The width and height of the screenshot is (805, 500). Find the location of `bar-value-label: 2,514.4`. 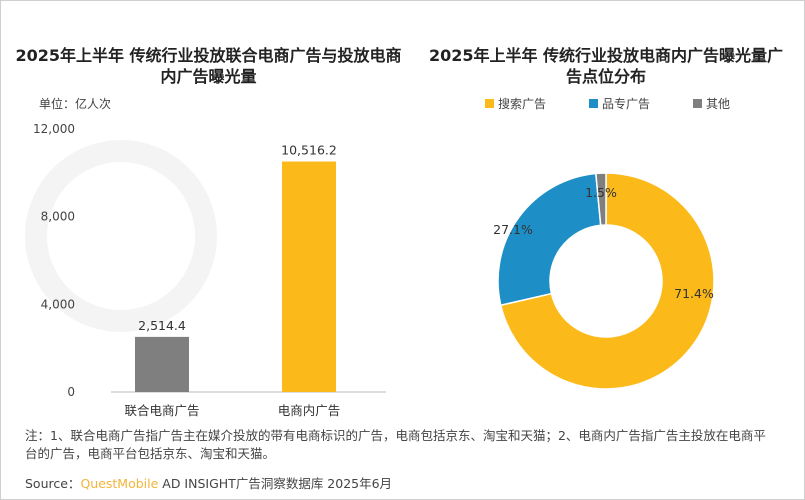

bar-value-label: 2,514.4 is located at coordinates (162, 325).